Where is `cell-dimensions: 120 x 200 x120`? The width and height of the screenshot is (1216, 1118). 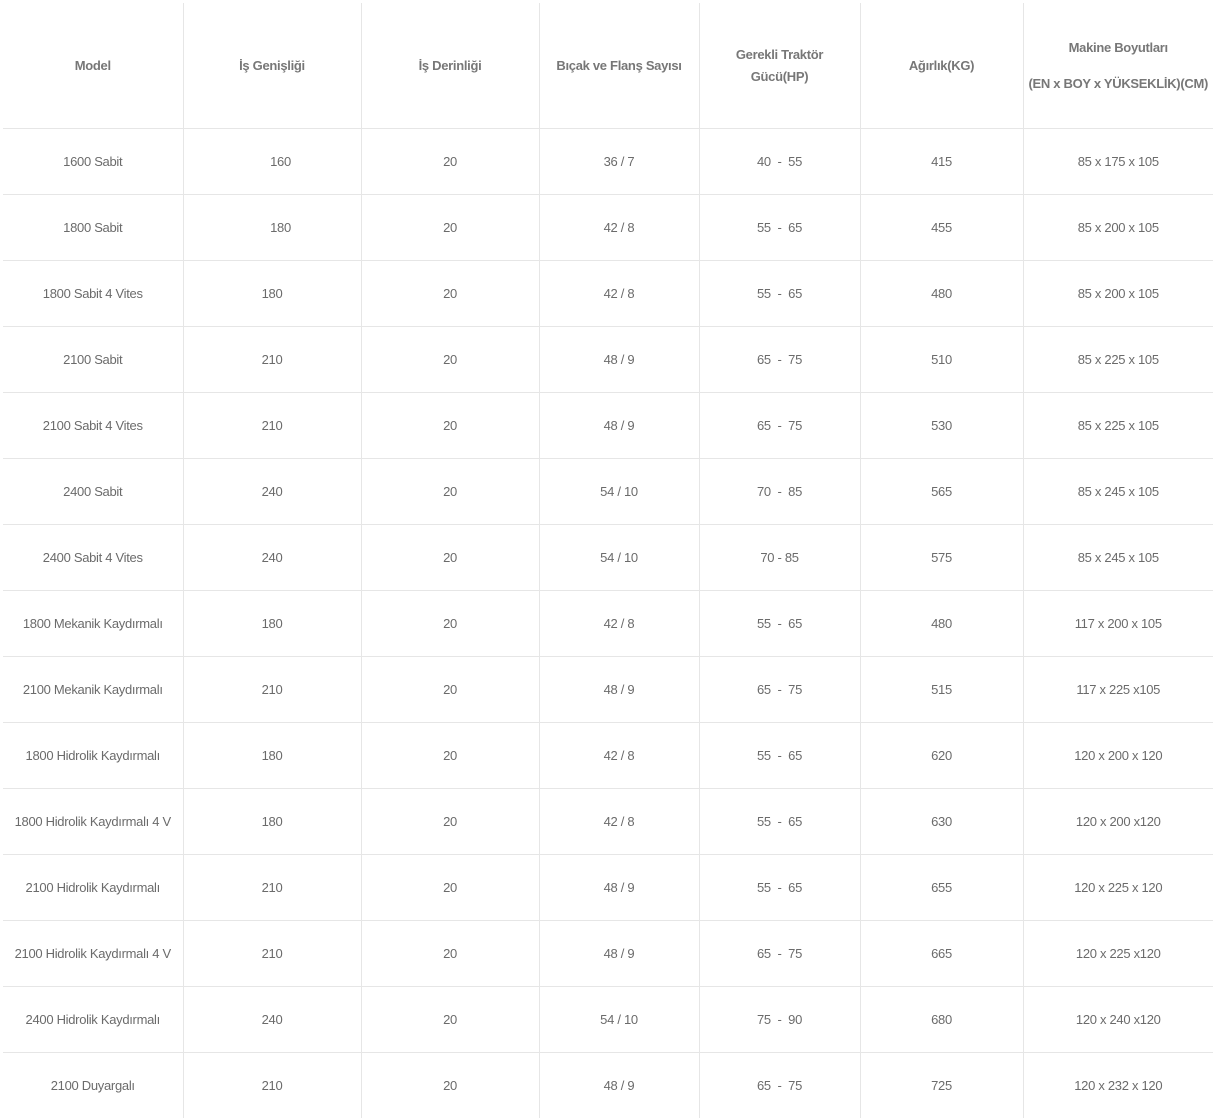 cell-dimensions: 120 x 200 x120 is located at coordinates (1118, 822).